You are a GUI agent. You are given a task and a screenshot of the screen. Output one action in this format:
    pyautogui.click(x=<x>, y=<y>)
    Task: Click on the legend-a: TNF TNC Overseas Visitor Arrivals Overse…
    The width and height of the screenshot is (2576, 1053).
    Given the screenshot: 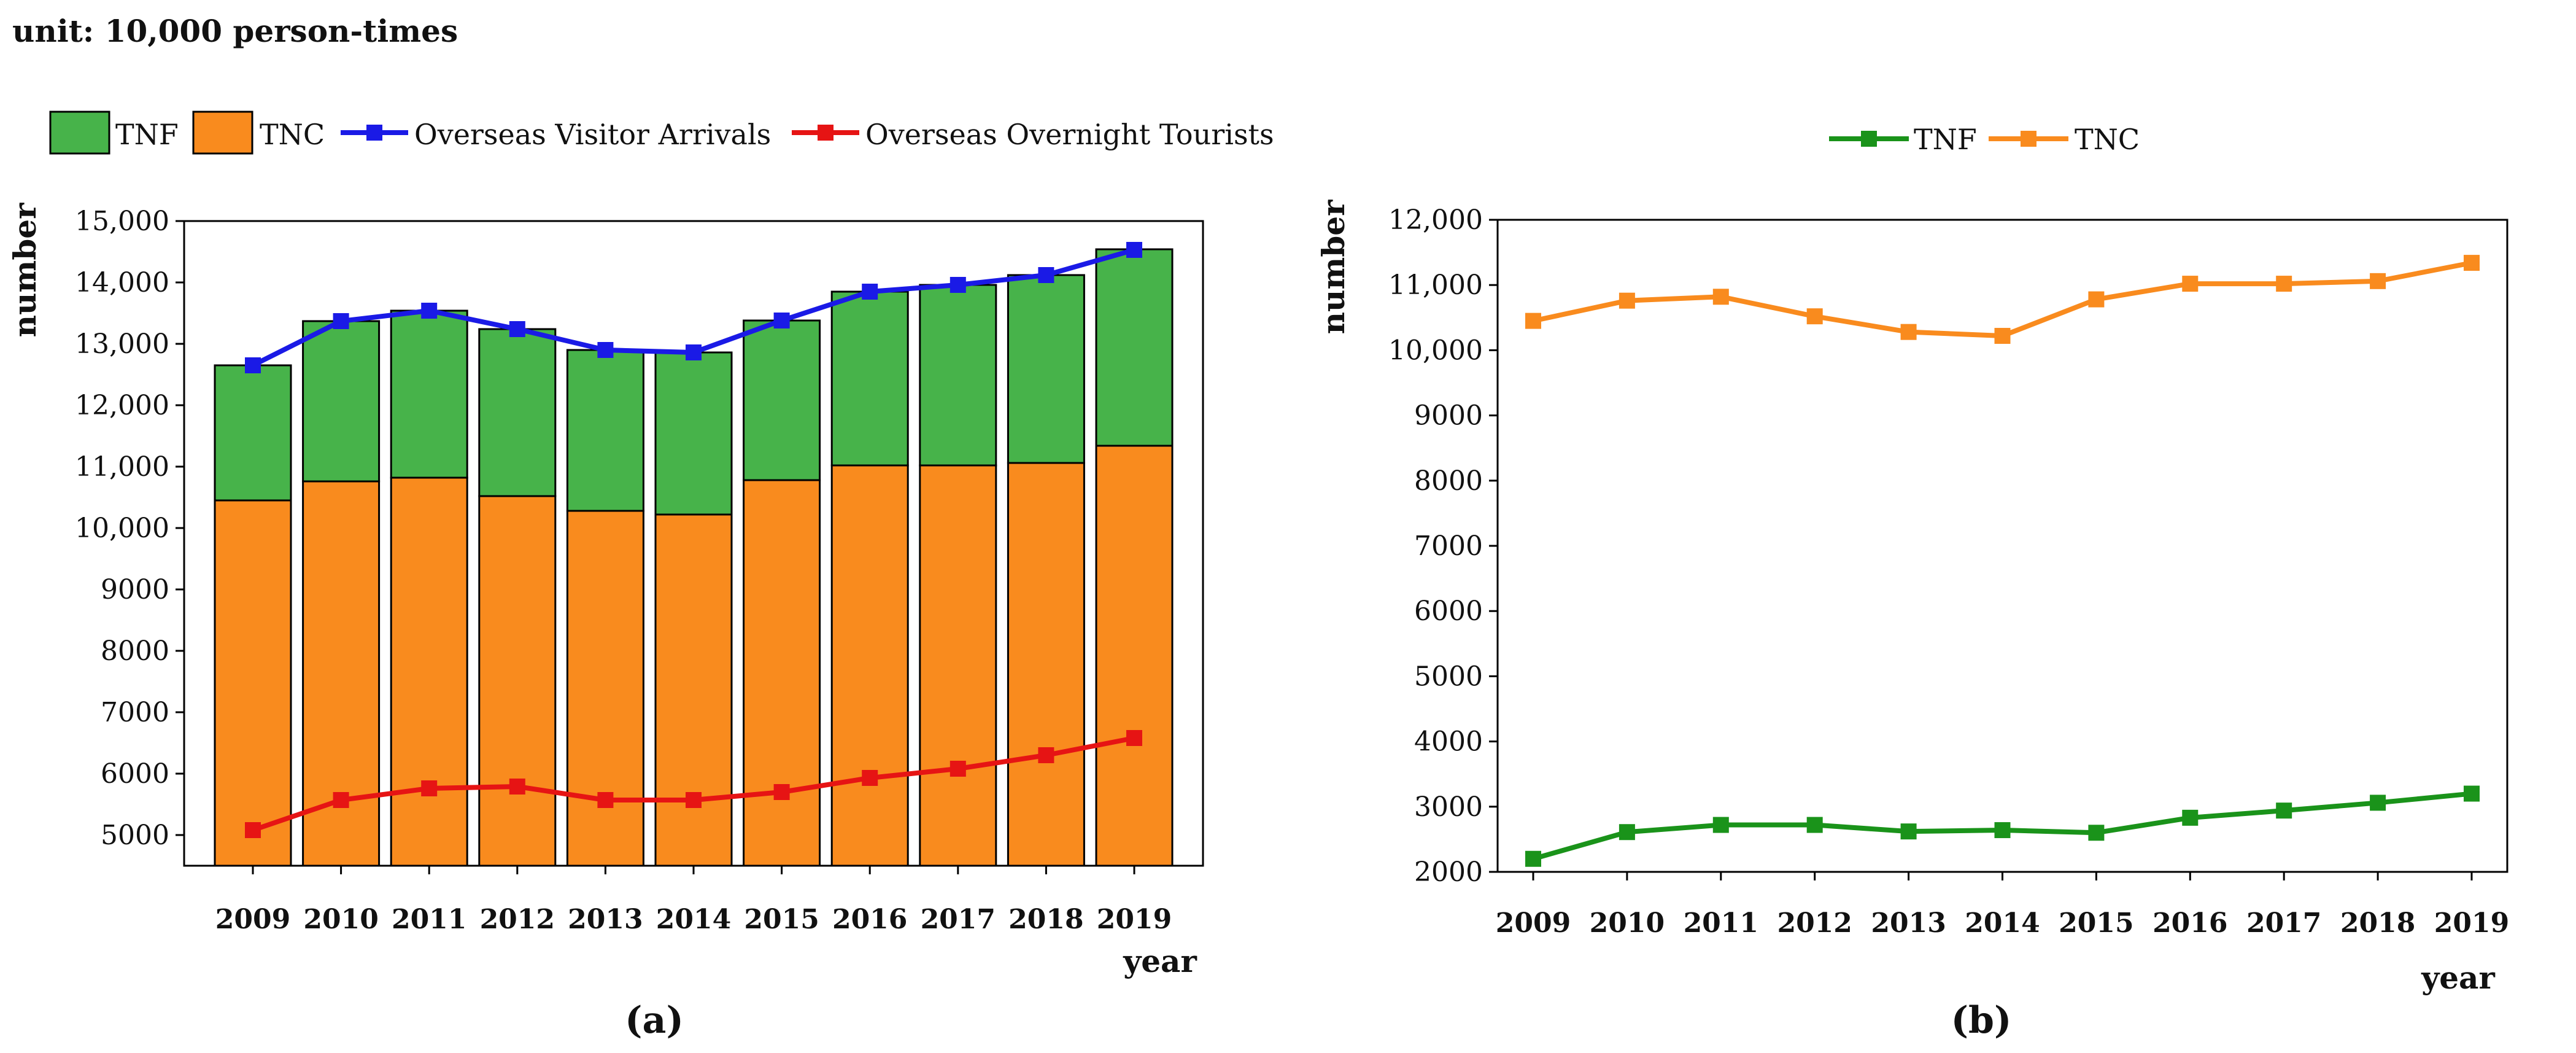 What is the action you would take?
    pyautogui.click(x=661, y=133)
    